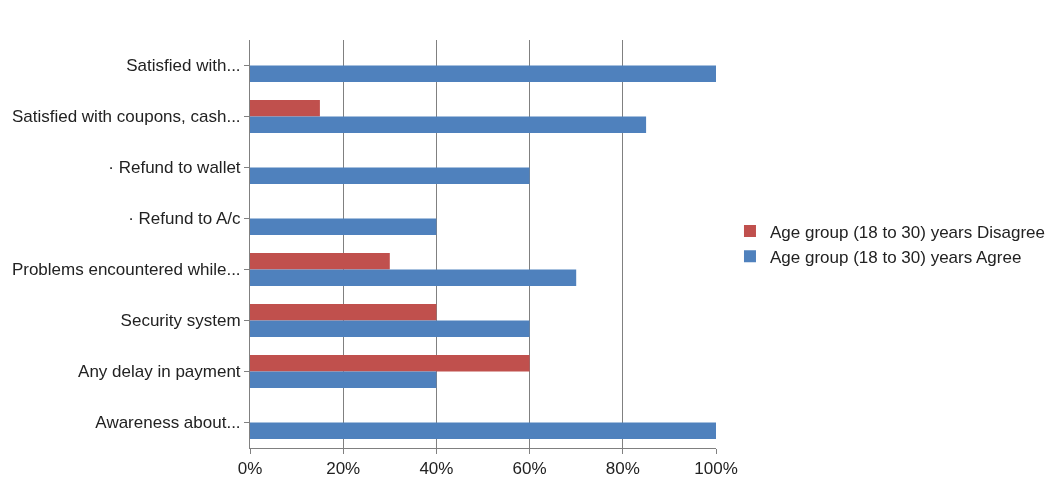 The width and height of the screenshot is (1062, 490). I want to click on x-tick-label: 80%, so click(622, 469).